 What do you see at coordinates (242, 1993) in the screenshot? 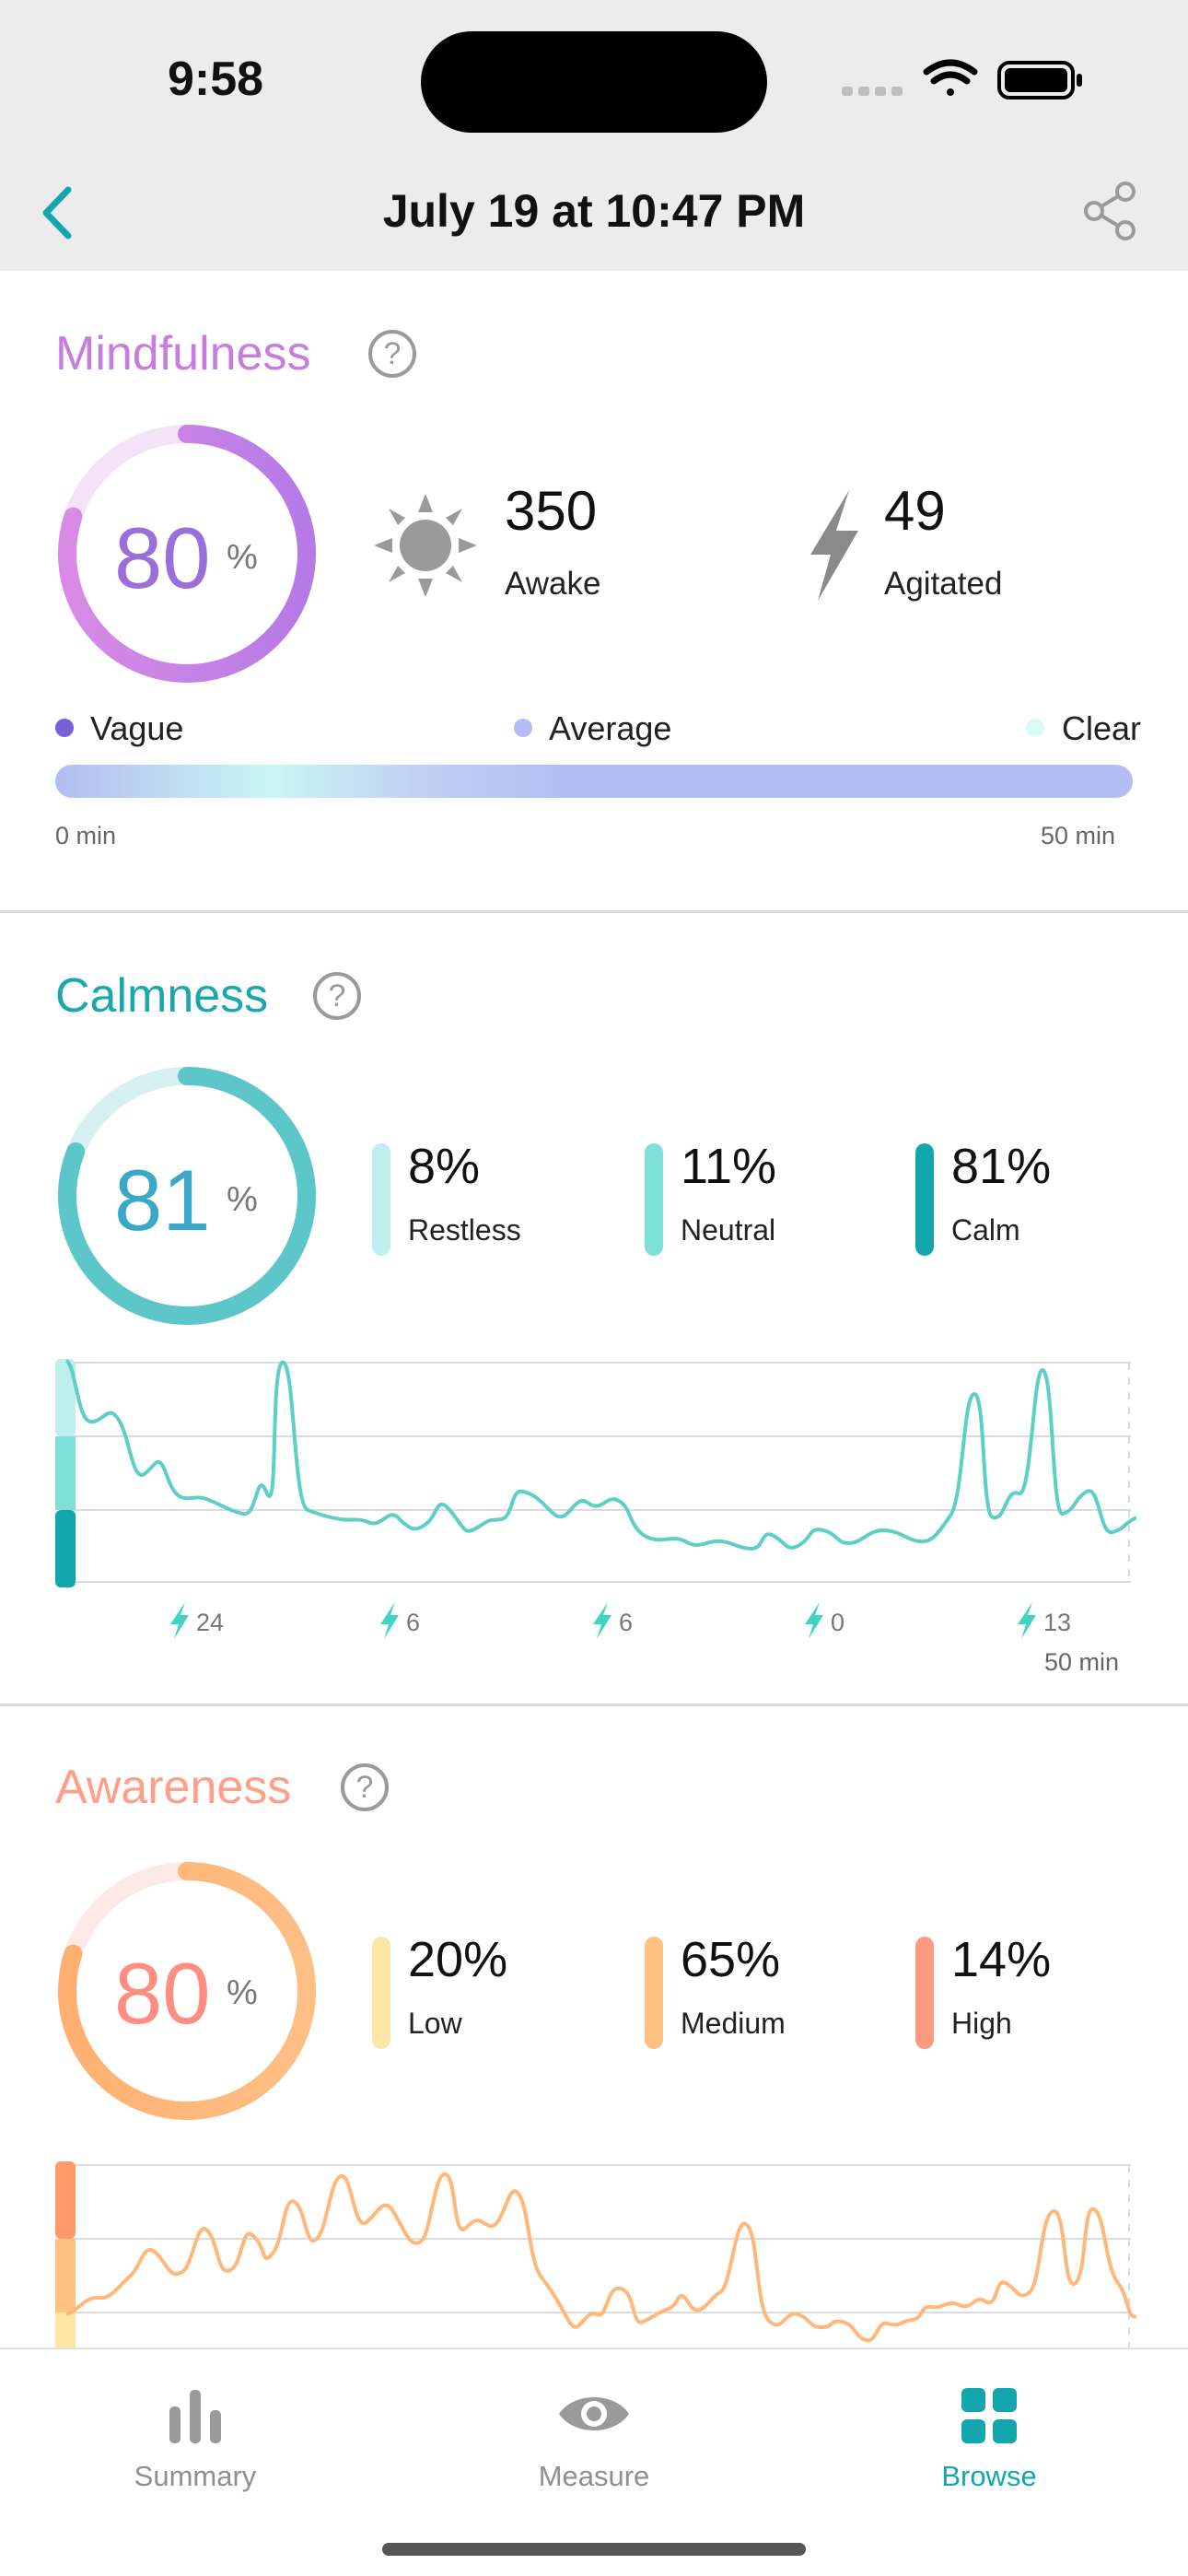
I see `awareness-unit: %` at bounding box center [242, 1993].